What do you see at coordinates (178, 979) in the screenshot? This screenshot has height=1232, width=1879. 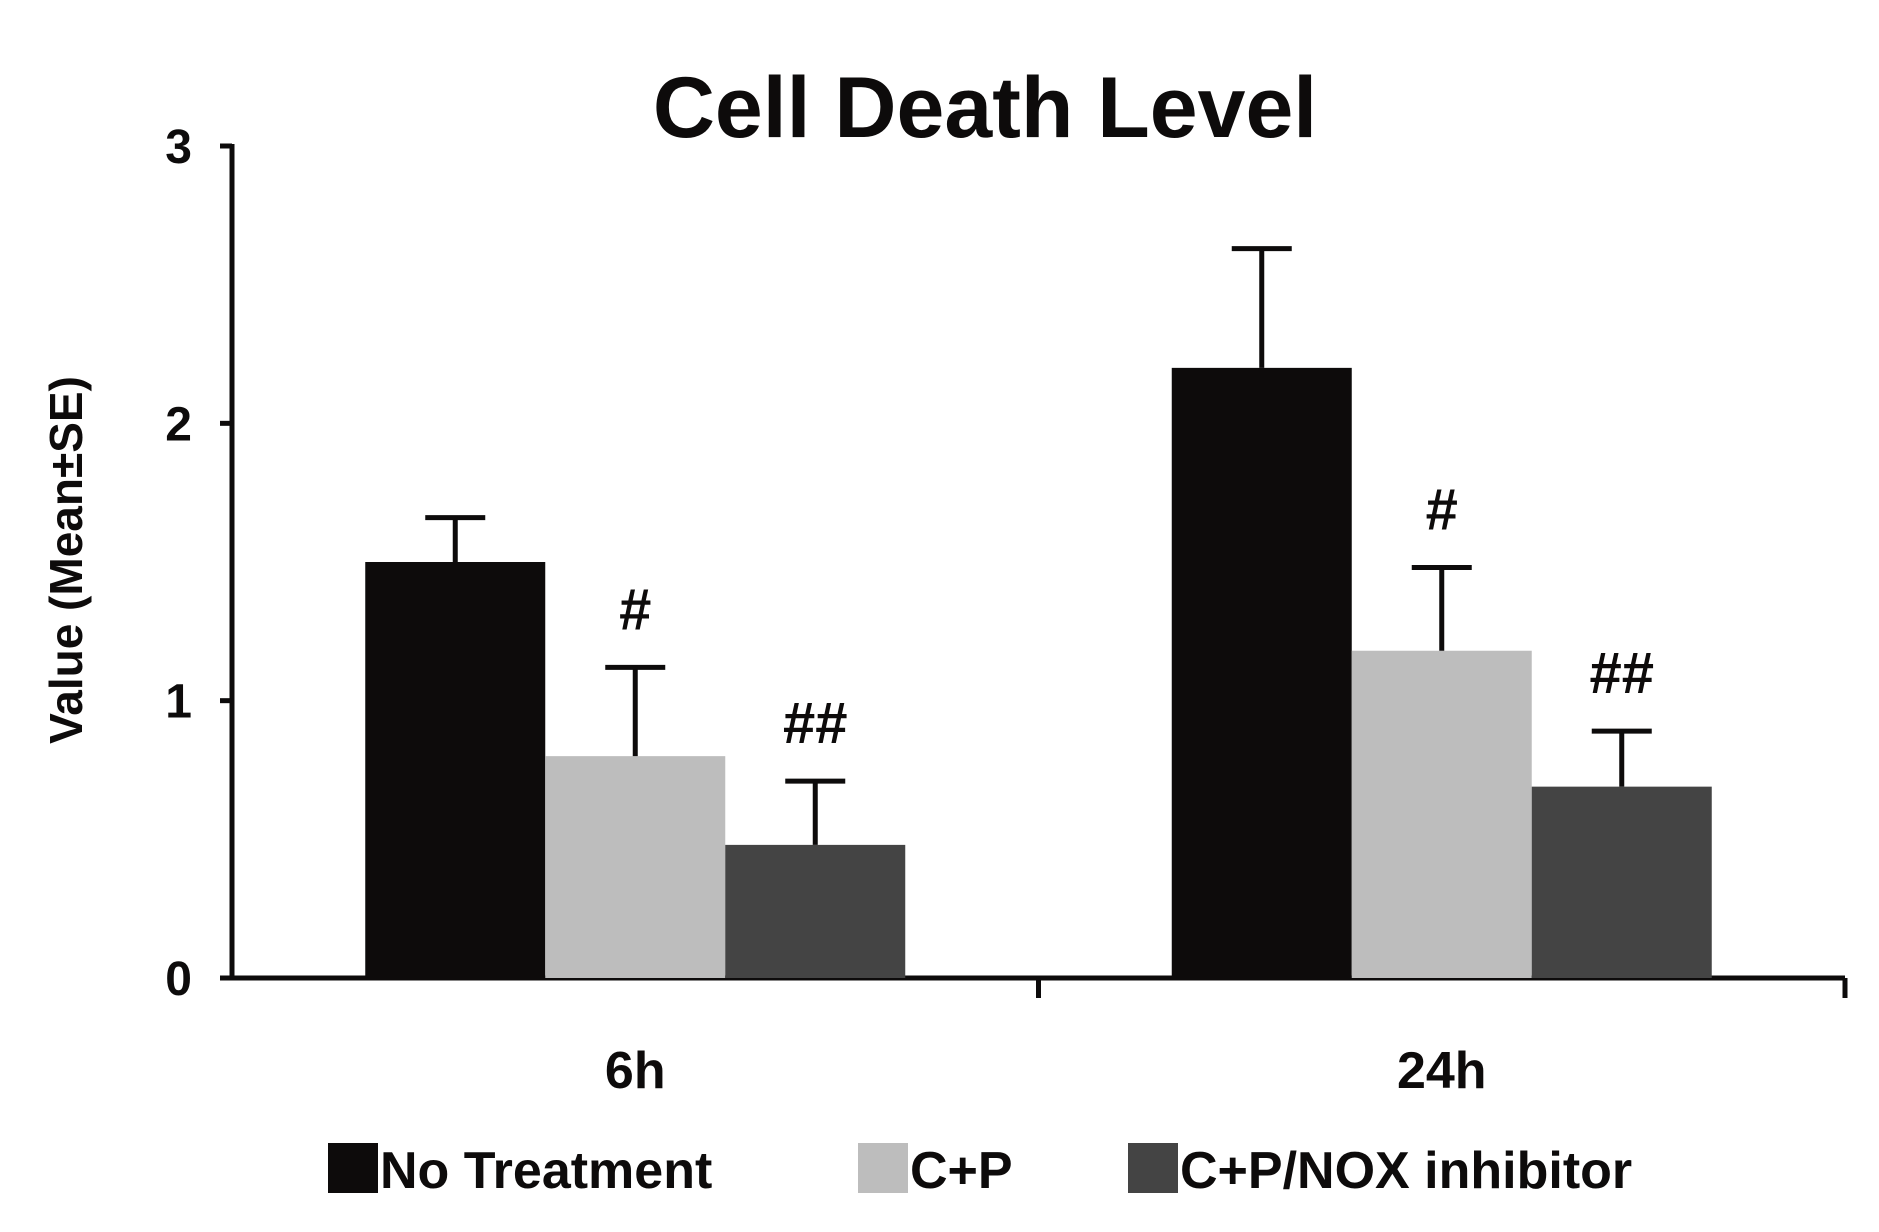 I see `y-tick-label: 0` at bounding box center [178, 979].